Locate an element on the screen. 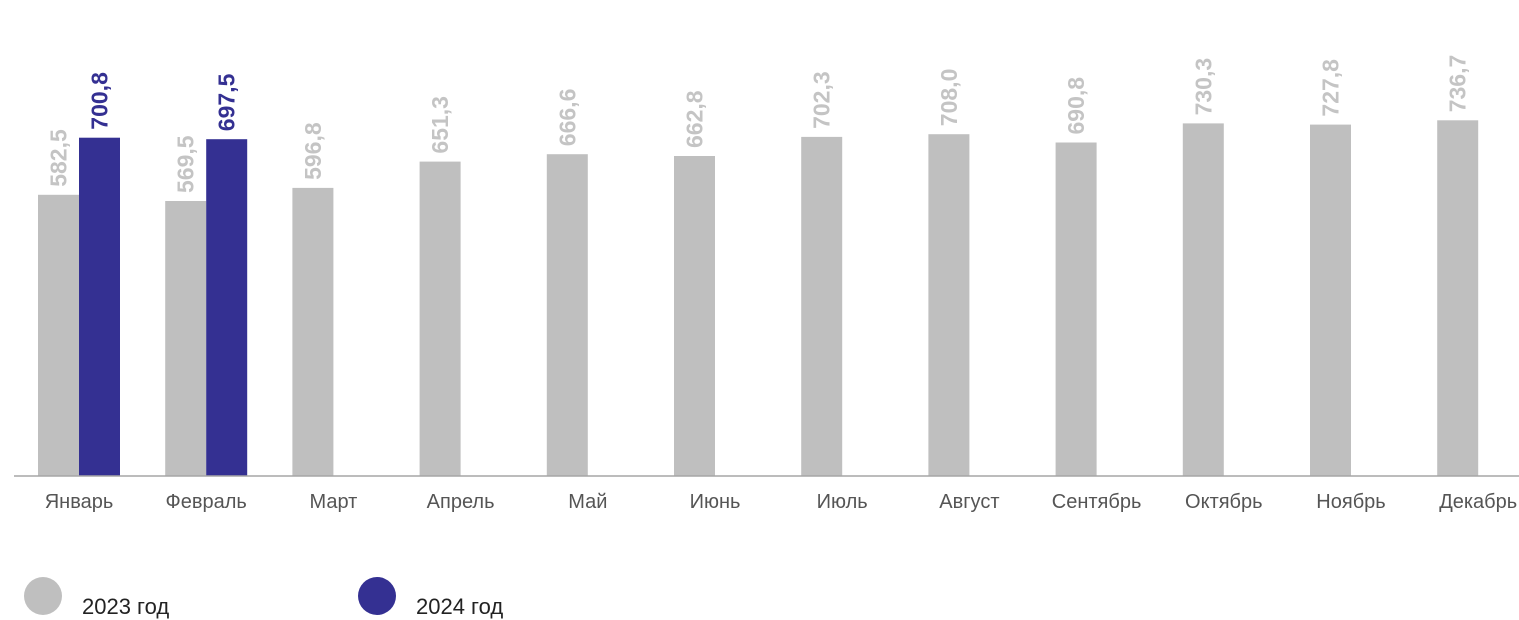  legend-label-2024: 2024 год is located at coordinates (459, 607).